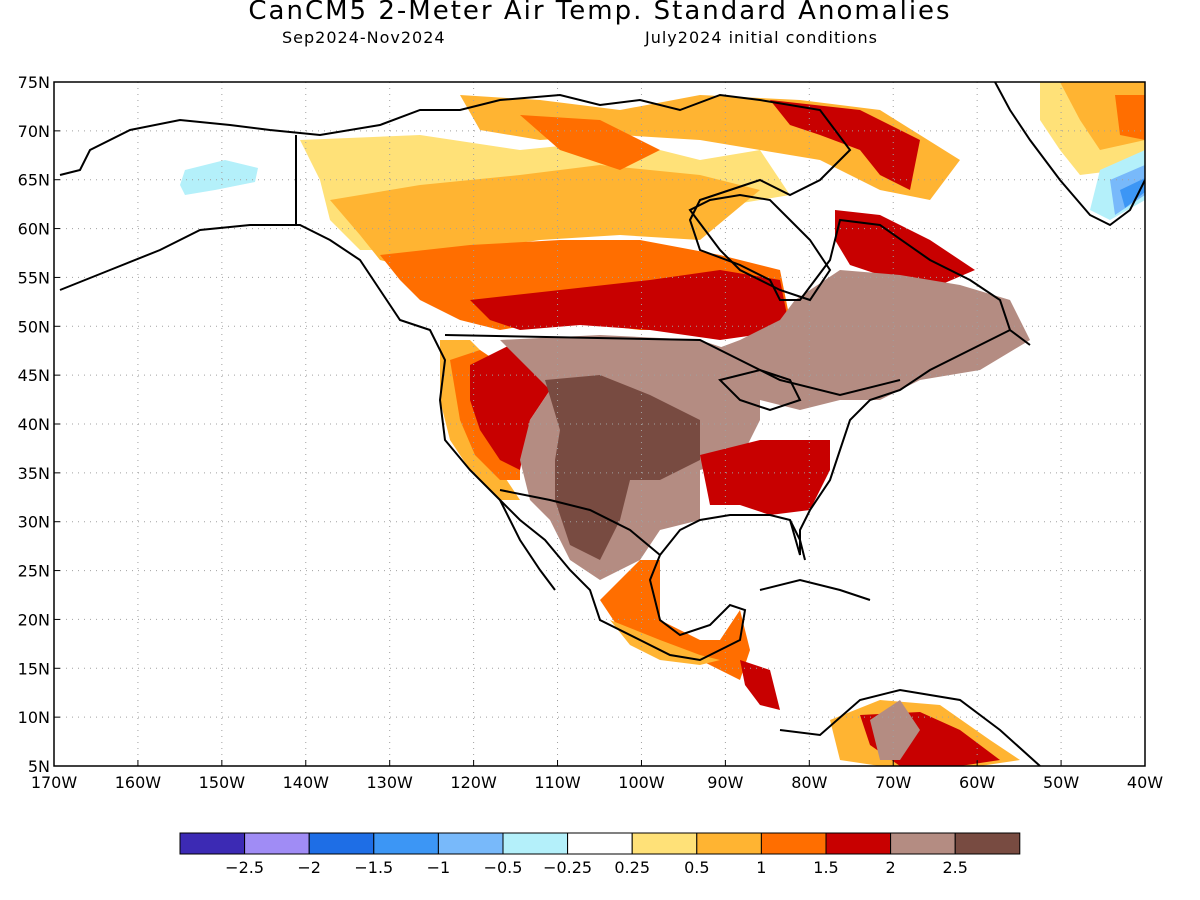  Describe the element at coordinates (34, 229) in the screenshot. I see `lat-label: 60N` at that location.